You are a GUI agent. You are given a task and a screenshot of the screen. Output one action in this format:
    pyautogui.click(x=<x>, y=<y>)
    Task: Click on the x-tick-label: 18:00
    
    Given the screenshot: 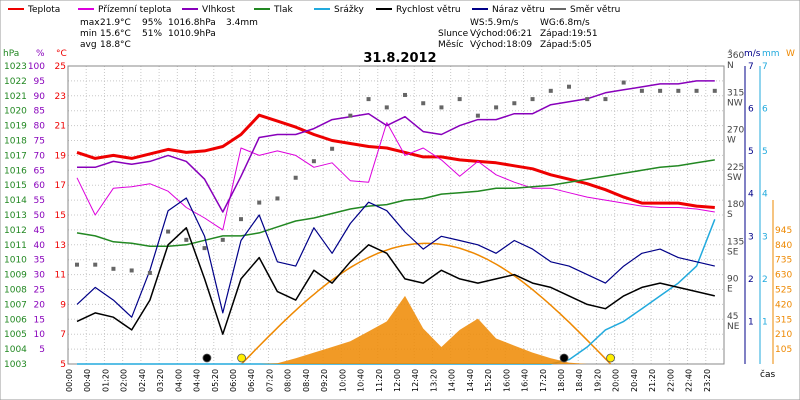 What is the action you would take?
    pyautogui.click(x=561, y=380)
    